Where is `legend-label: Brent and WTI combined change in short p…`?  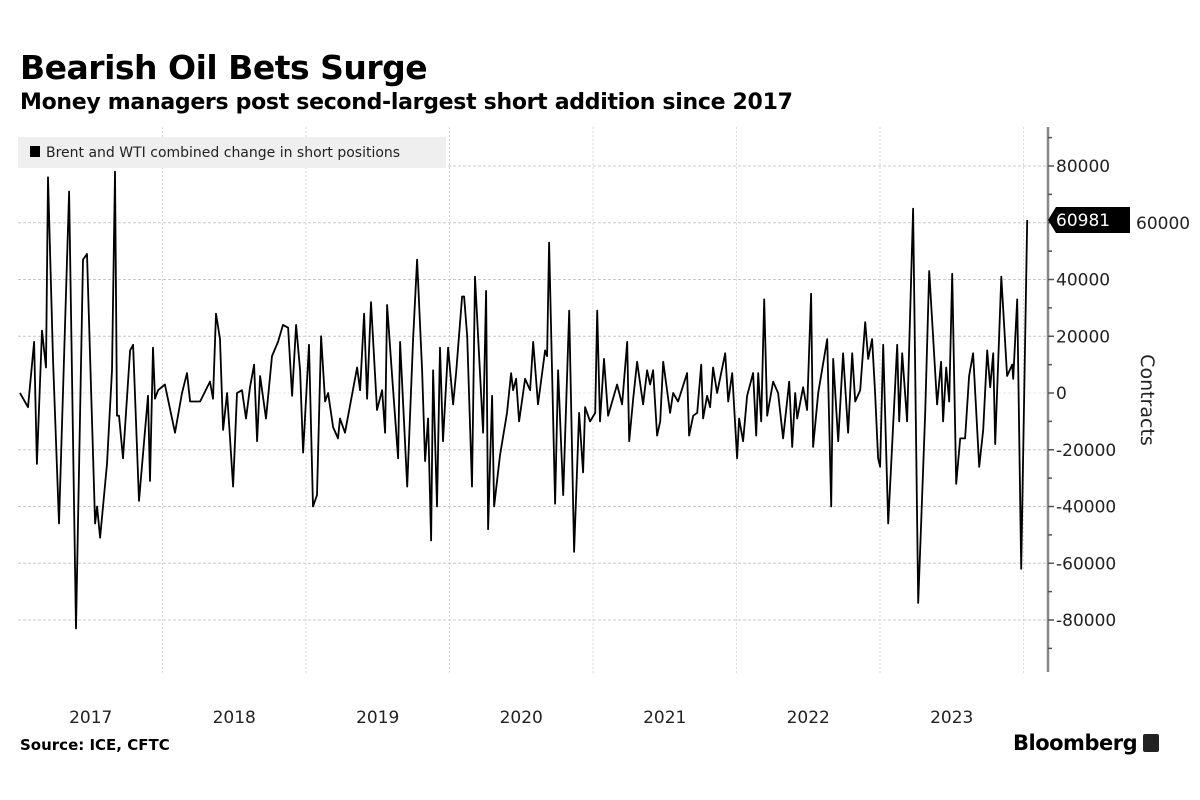
legend-label: Brent and WTI combined change in short p… is located at coordinates (223, 153).